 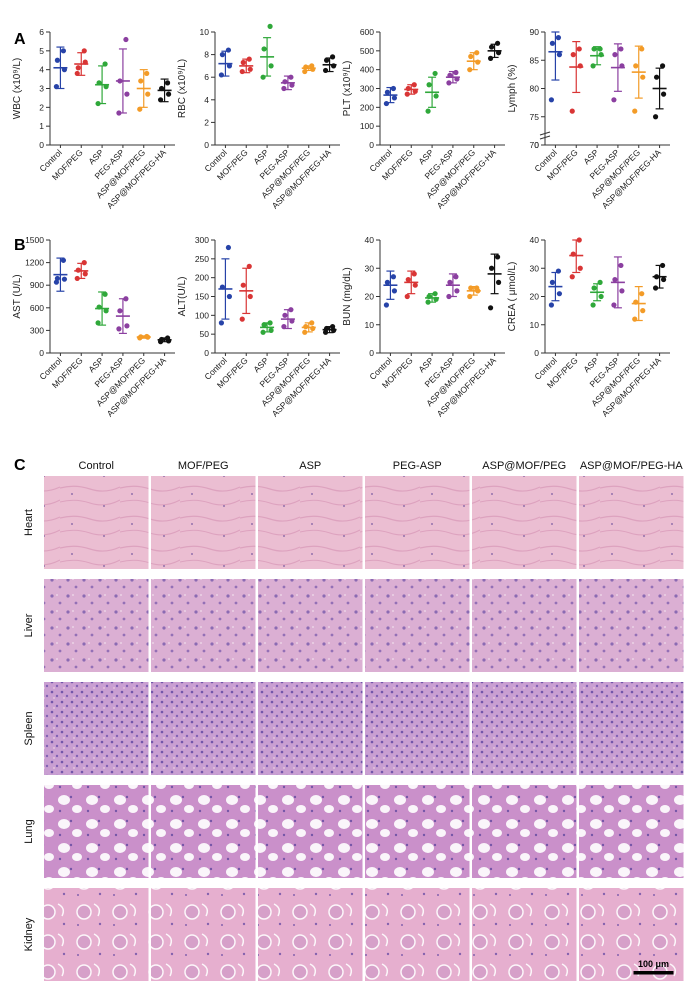 I want to click on column-header: Control, so click(x=96, y=466).